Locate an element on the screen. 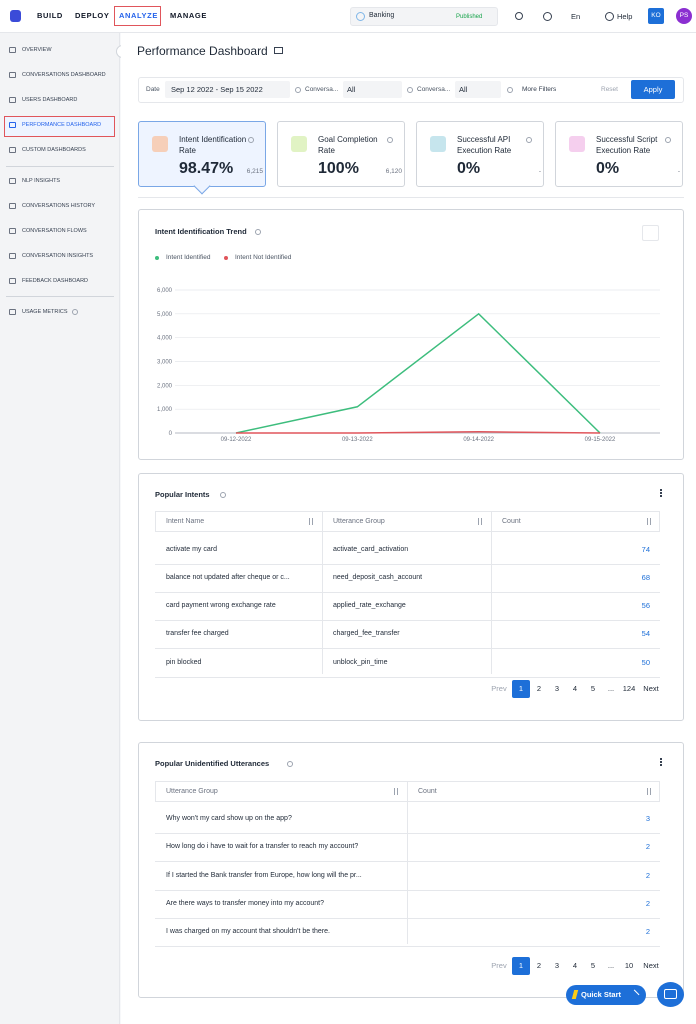 The image size is (696, 1024). more-filters: More Filters is located at coordinates (539, 89).